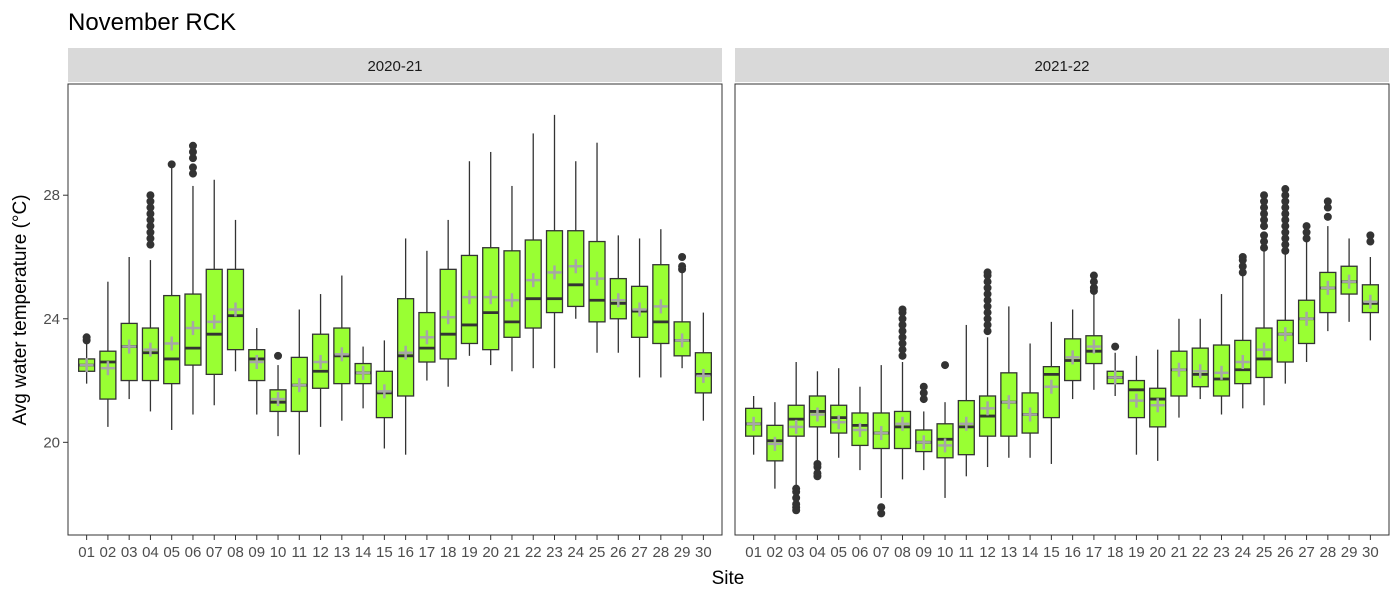 The image size is (1400, 600). Describe the element at coordinates (51, 319) in the screenshot. I see `y-tick-label: 24` at that location.